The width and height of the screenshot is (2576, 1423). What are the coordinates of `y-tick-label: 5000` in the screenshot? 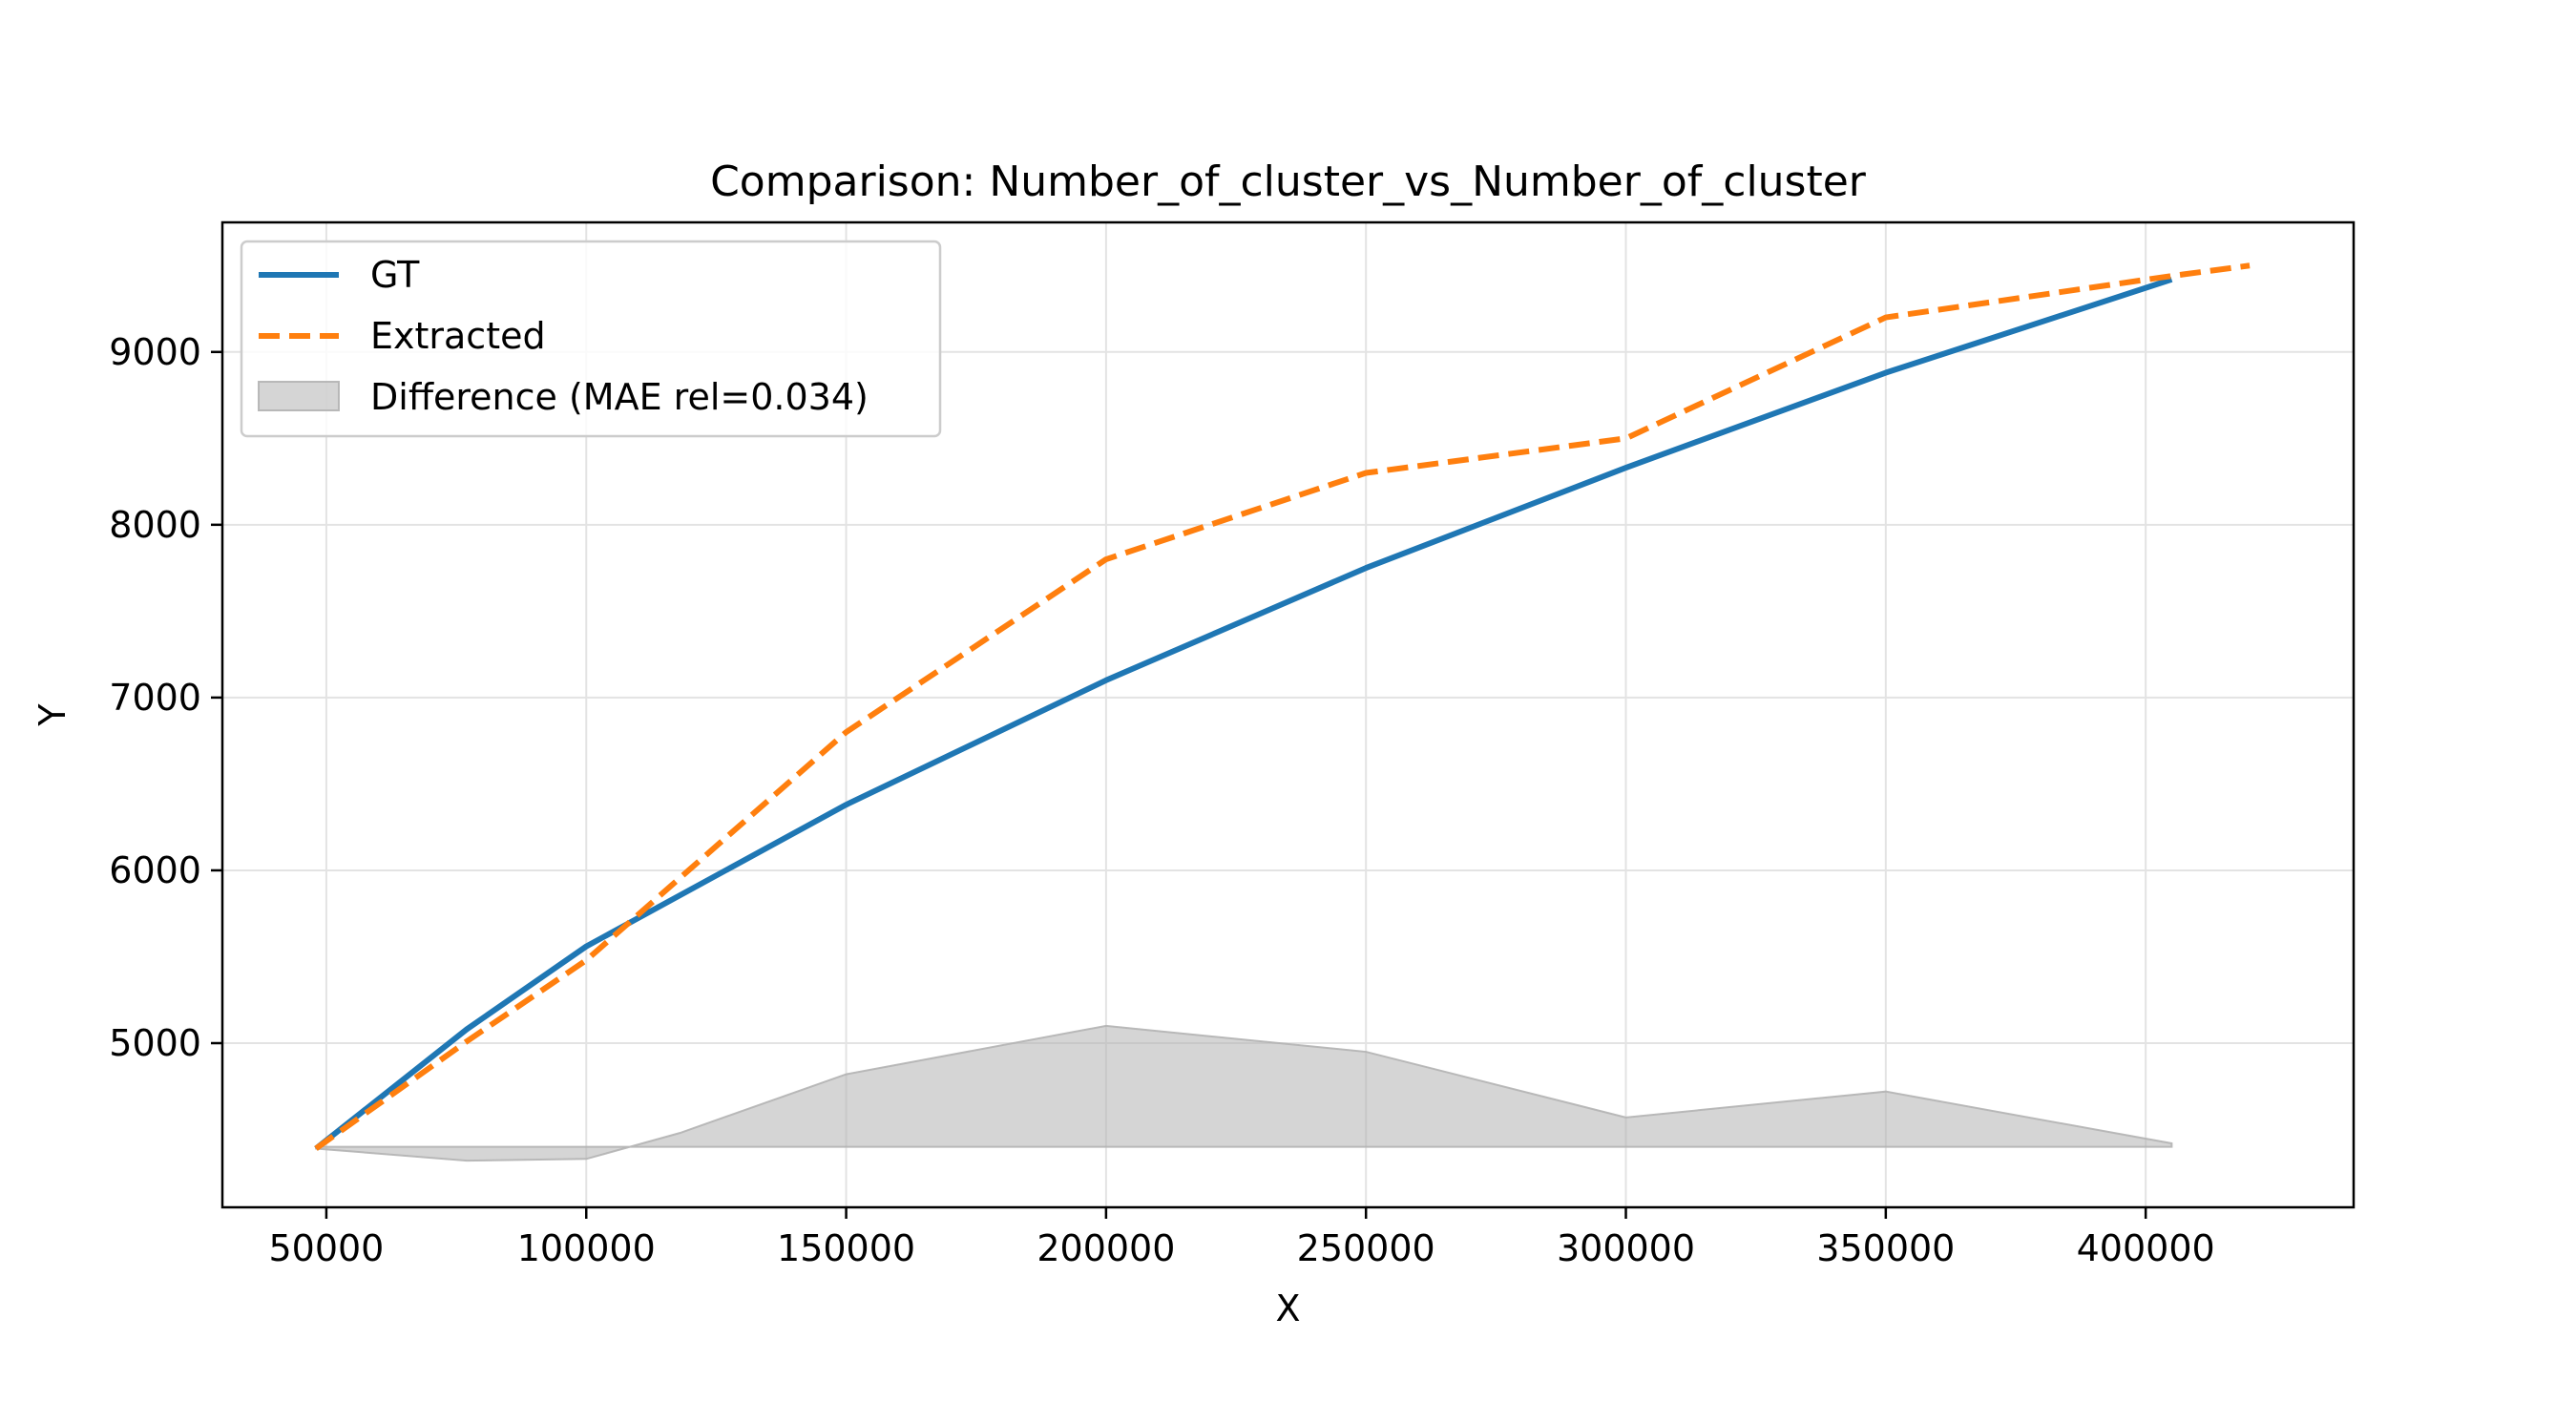 It's located at (155, 1043).